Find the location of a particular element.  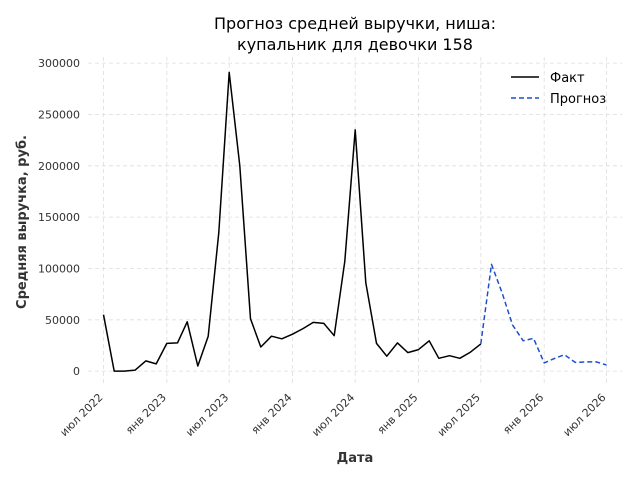

x-tick-label: июл 2024 is located at coordinates (333, 415).